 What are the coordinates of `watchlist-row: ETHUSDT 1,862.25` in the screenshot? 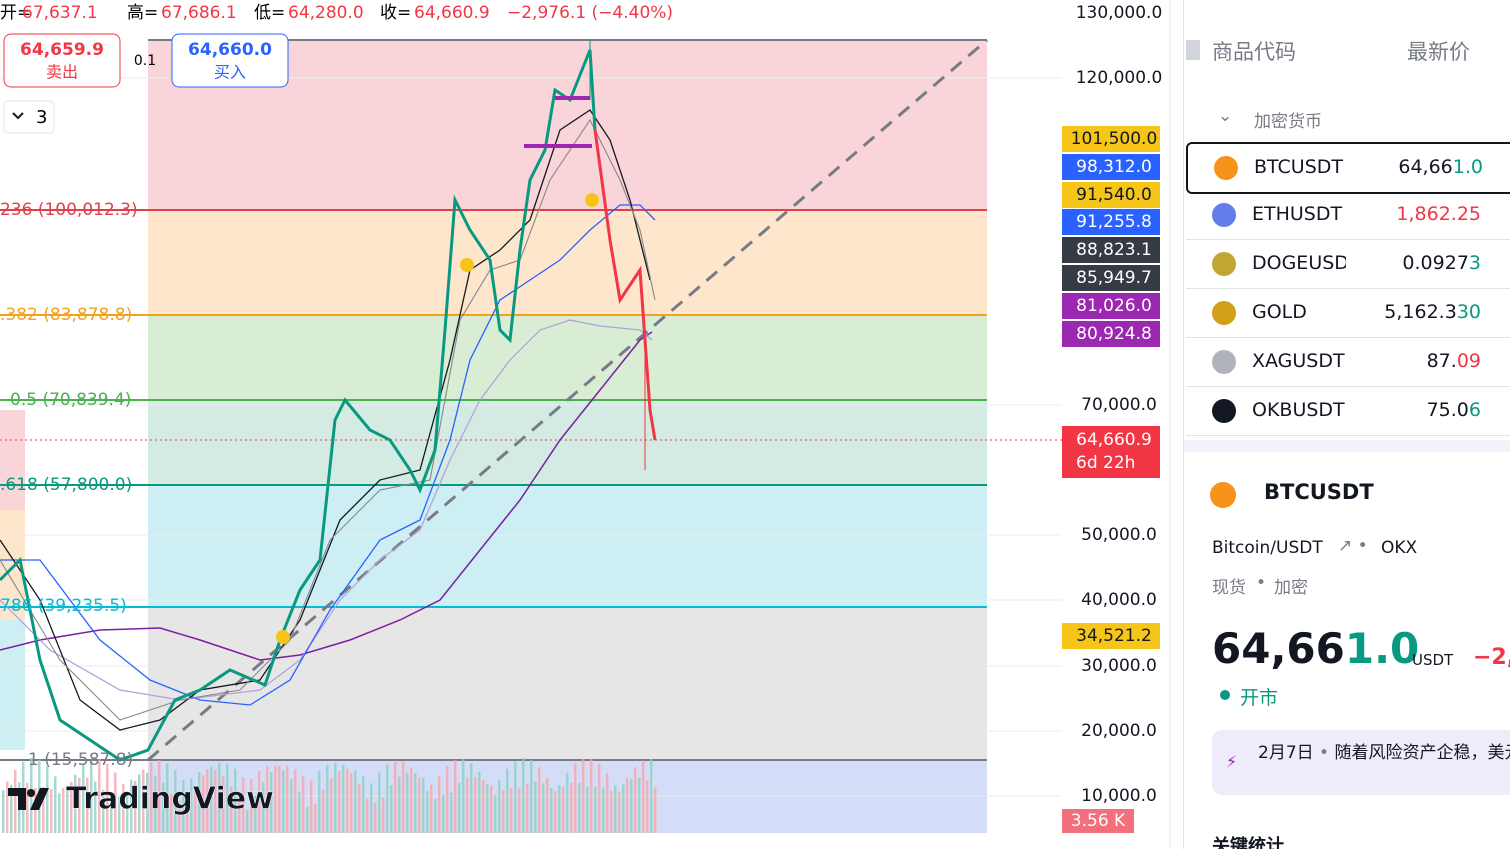 It's located at (1348, 215).